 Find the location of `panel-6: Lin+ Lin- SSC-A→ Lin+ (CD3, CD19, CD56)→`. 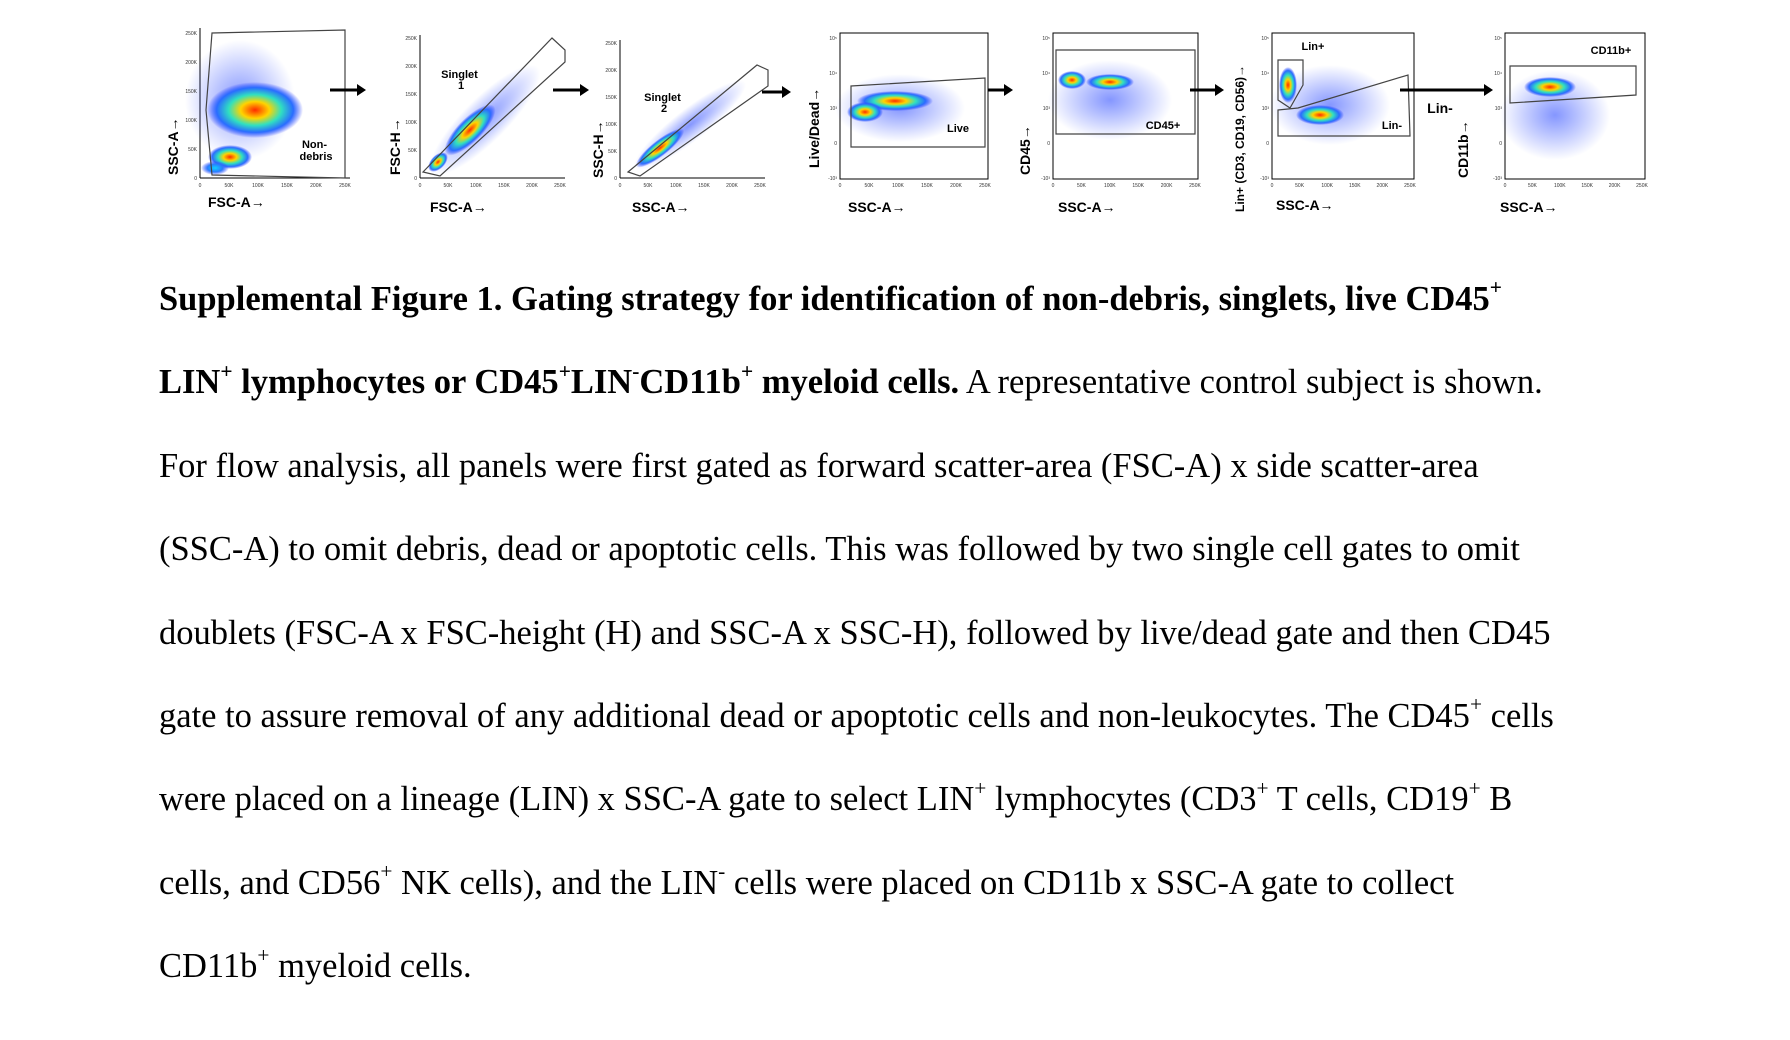

panel-6: Lin+ Lin- SSC-A→ Lin+ (CD3, CD19, CD56)→ is located at coordinates (1324, 122).